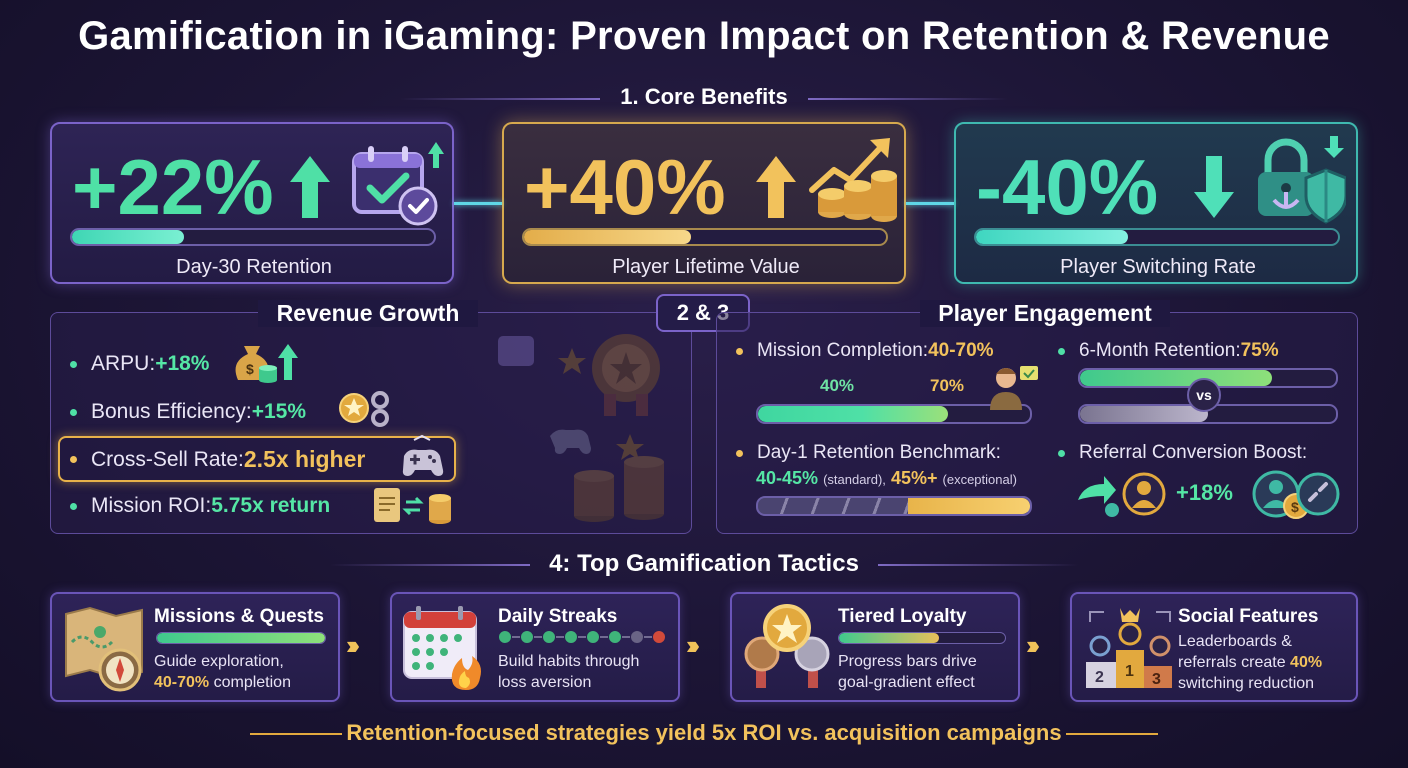 This screenshot has height=768, width=1408. What do you see at coordinates (304, 459) in the screenshot?
I see `item-value: 2.5x higher` at bounding box center [304, 459].